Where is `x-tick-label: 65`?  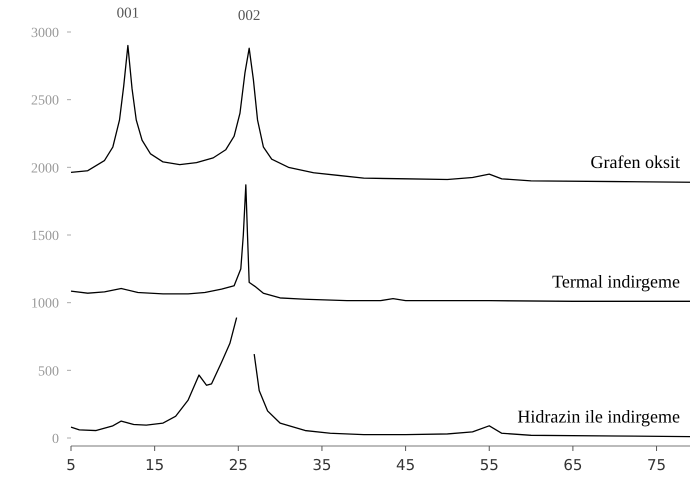
x-tick-label: 65 is located at coordinates (572, 465).